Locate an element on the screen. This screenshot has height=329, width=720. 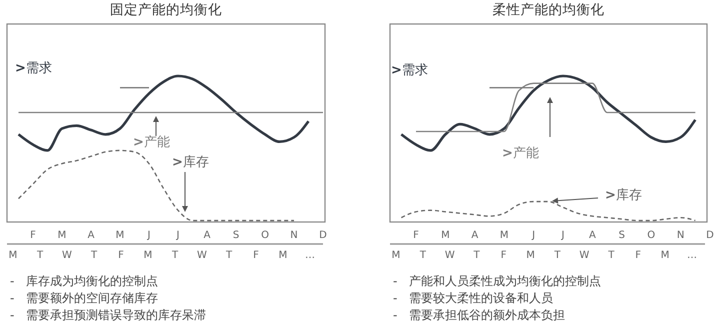
text: - 需要较大柔性的设备和人员 is located at coordinates (473, 298).